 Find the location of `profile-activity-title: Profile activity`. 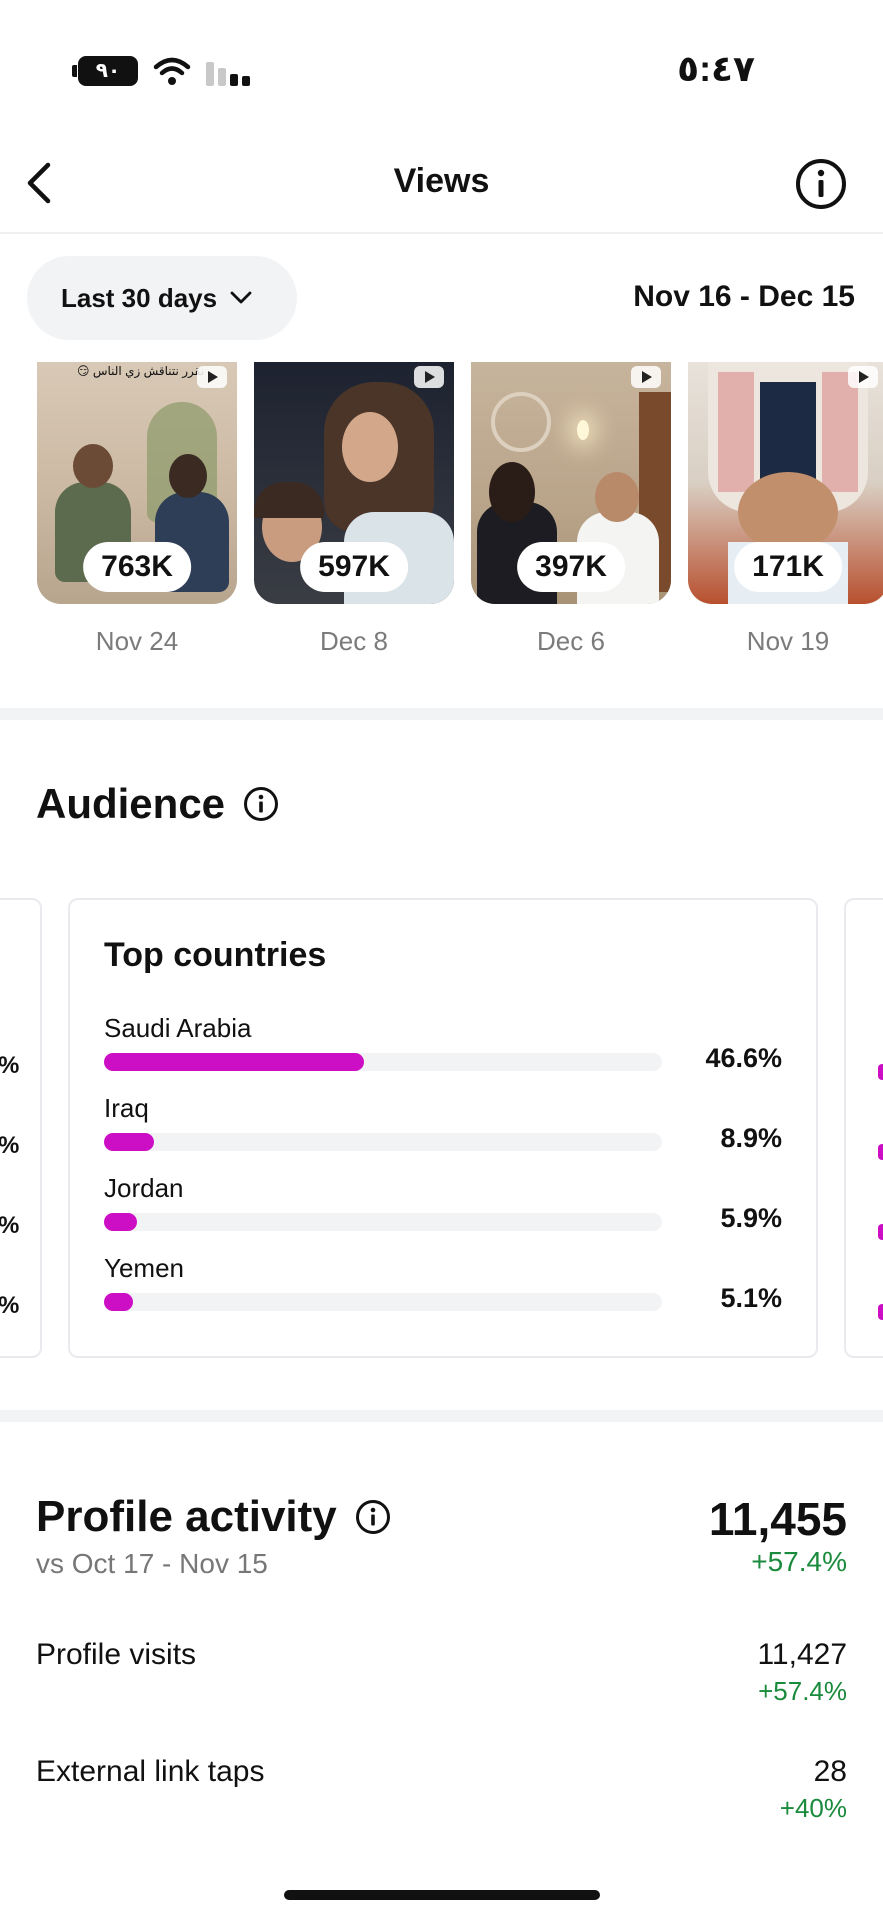

profile-activity-title: Profile activity is located at coordinates (213, 1517).